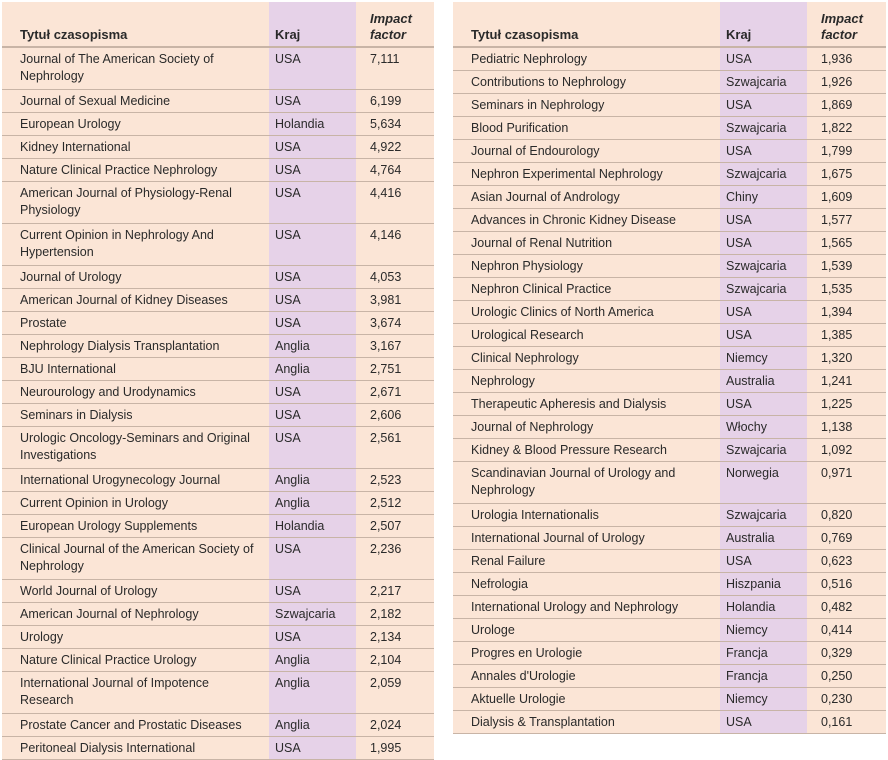  What do you see at coordinates (395, 692) in the screenshot?
I see `impact-factor-cell: 2,059` at bounding box center [395, 692].